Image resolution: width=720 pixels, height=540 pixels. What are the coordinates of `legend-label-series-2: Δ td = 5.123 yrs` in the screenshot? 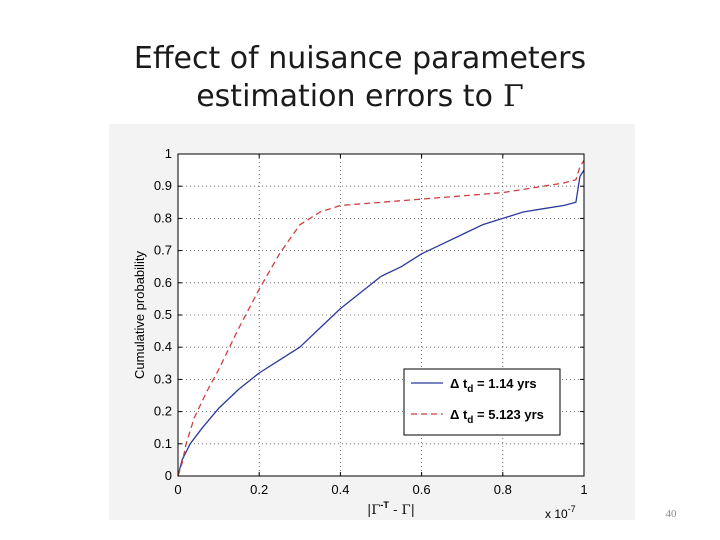 It's located at (497, 416).